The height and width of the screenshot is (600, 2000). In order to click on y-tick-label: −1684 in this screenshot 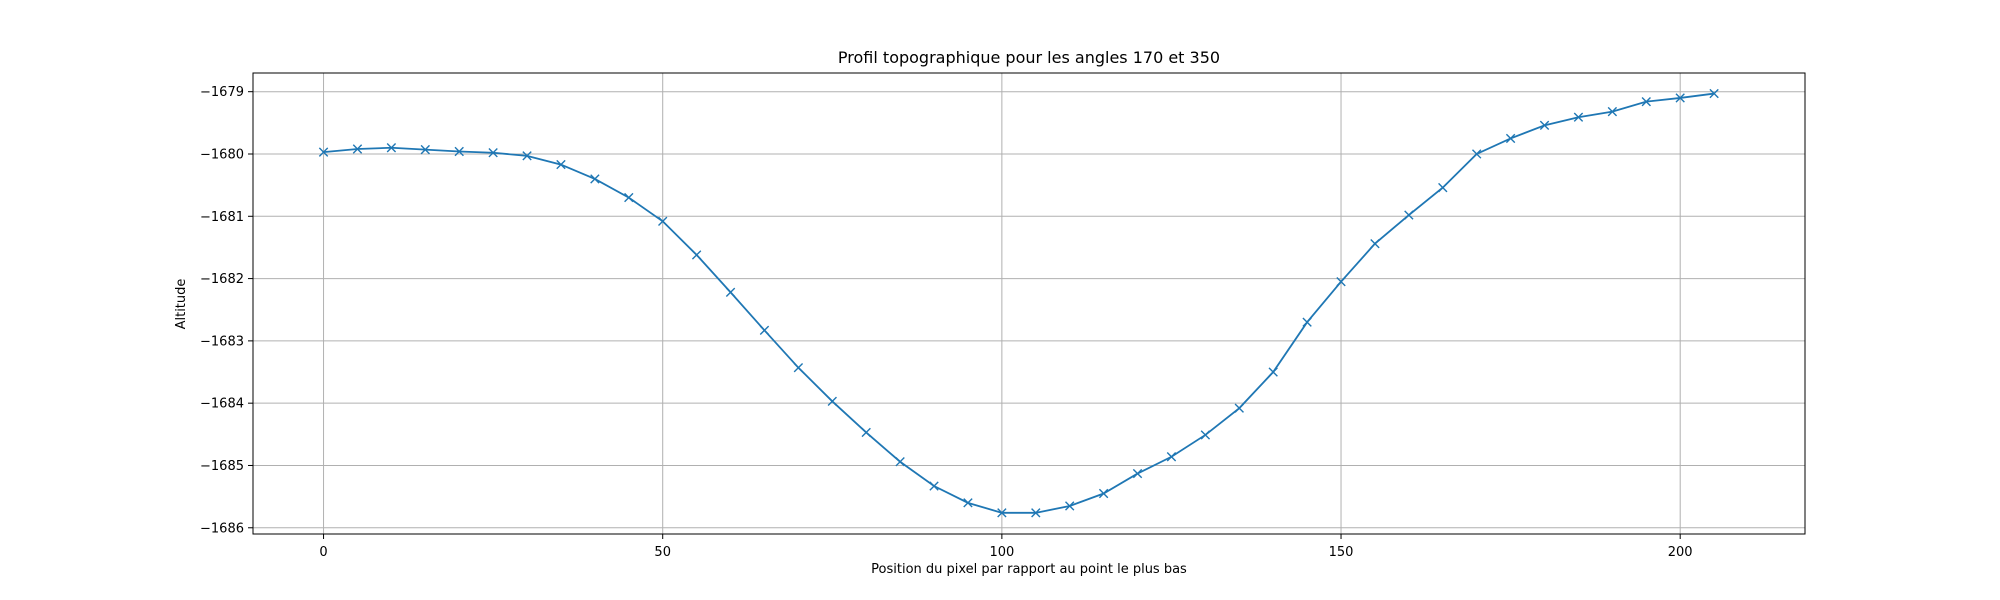, I will do `click(222, 404)`.